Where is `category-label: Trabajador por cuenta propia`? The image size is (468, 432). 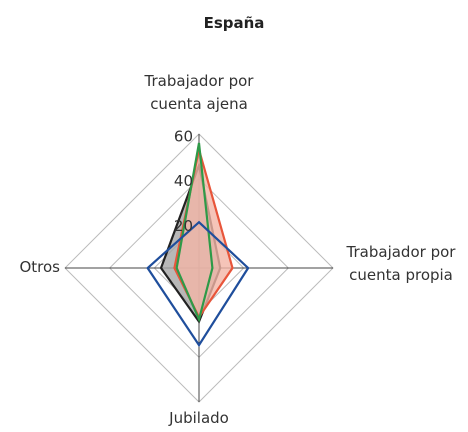
category-label: Trabajador por cuenta propia is located at coordinates (401, 263).